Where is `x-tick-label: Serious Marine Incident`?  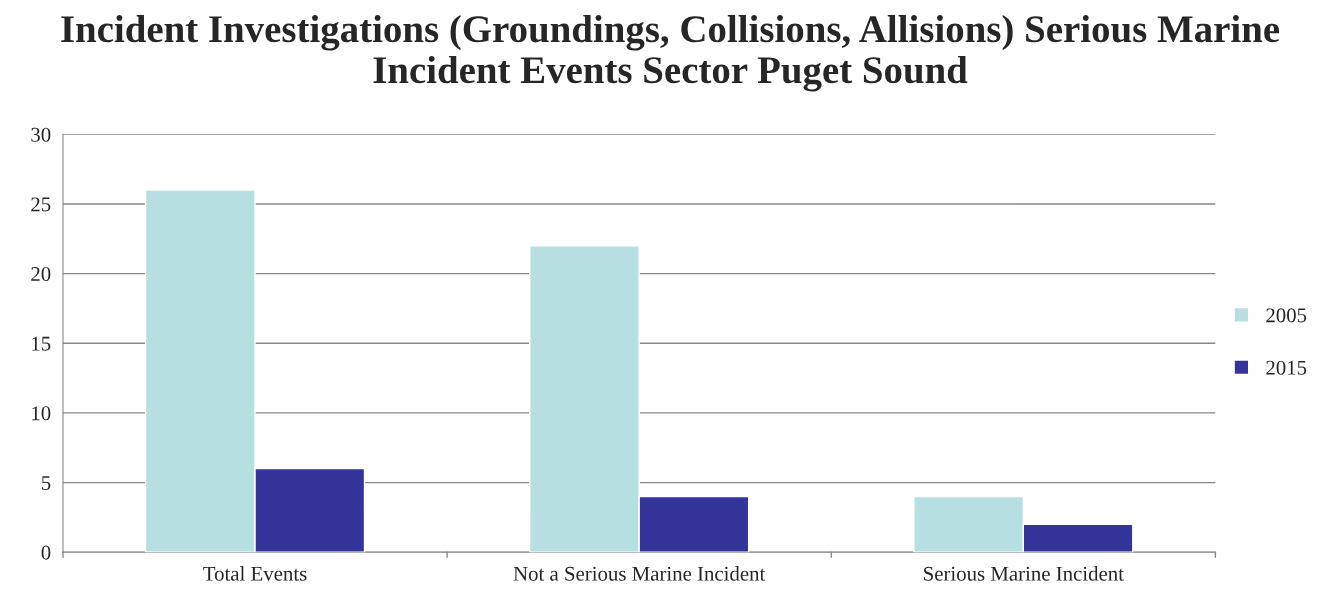
x-tick-label: Serious Marine Incident is located at coordinates (1024, 573).